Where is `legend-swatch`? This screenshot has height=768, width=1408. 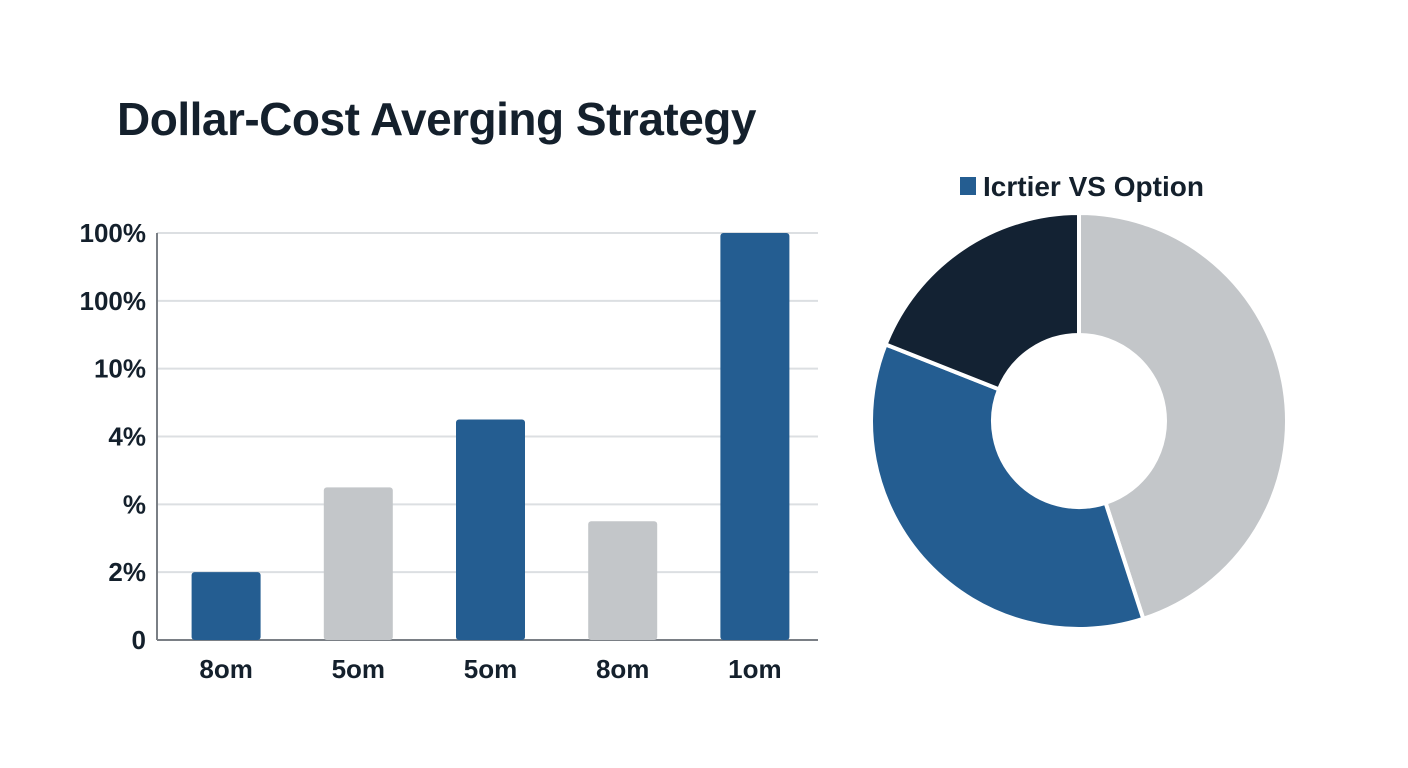 legend-swatch is located at coordinates (968, 186).